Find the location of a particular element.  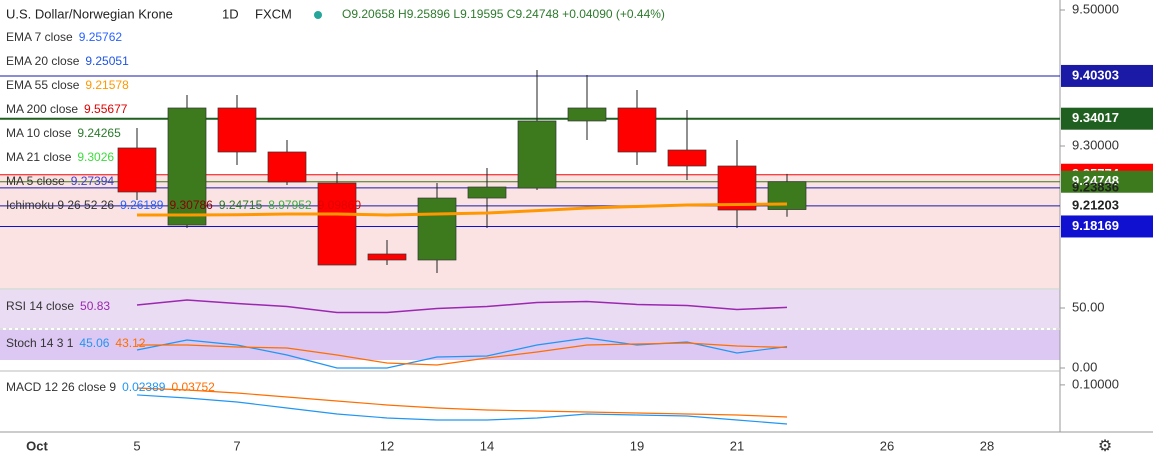

level-label: 9.40303 is located at coordinates (1095, 74).